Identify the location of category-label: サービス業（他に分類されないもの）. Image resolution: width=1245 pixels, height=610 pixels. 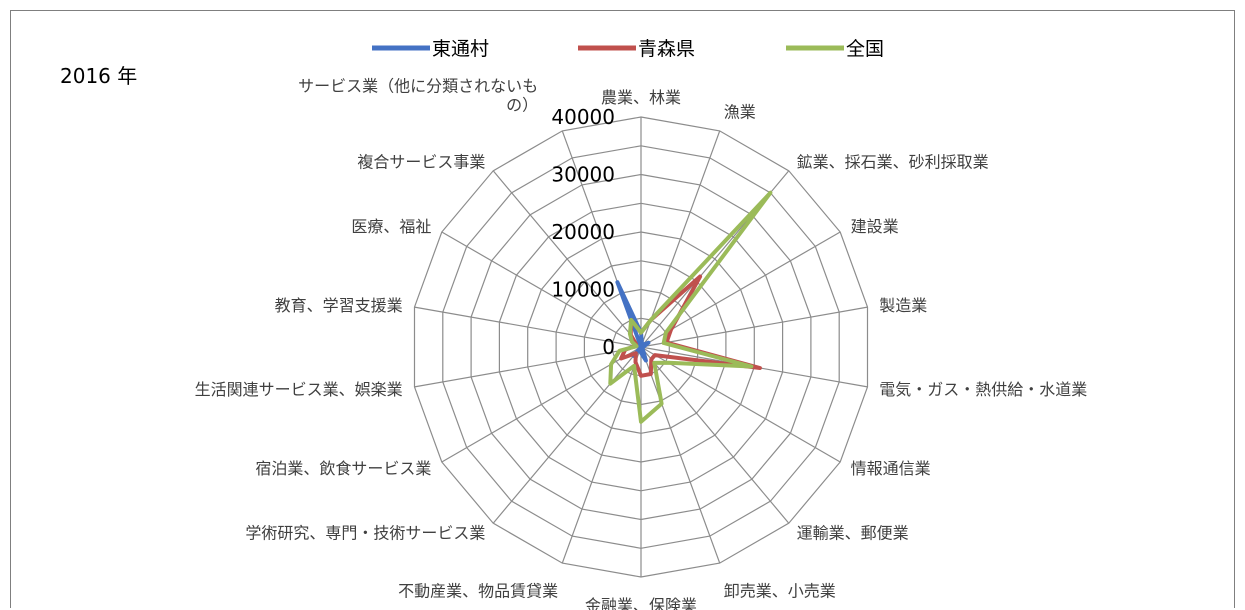
(418, 96).